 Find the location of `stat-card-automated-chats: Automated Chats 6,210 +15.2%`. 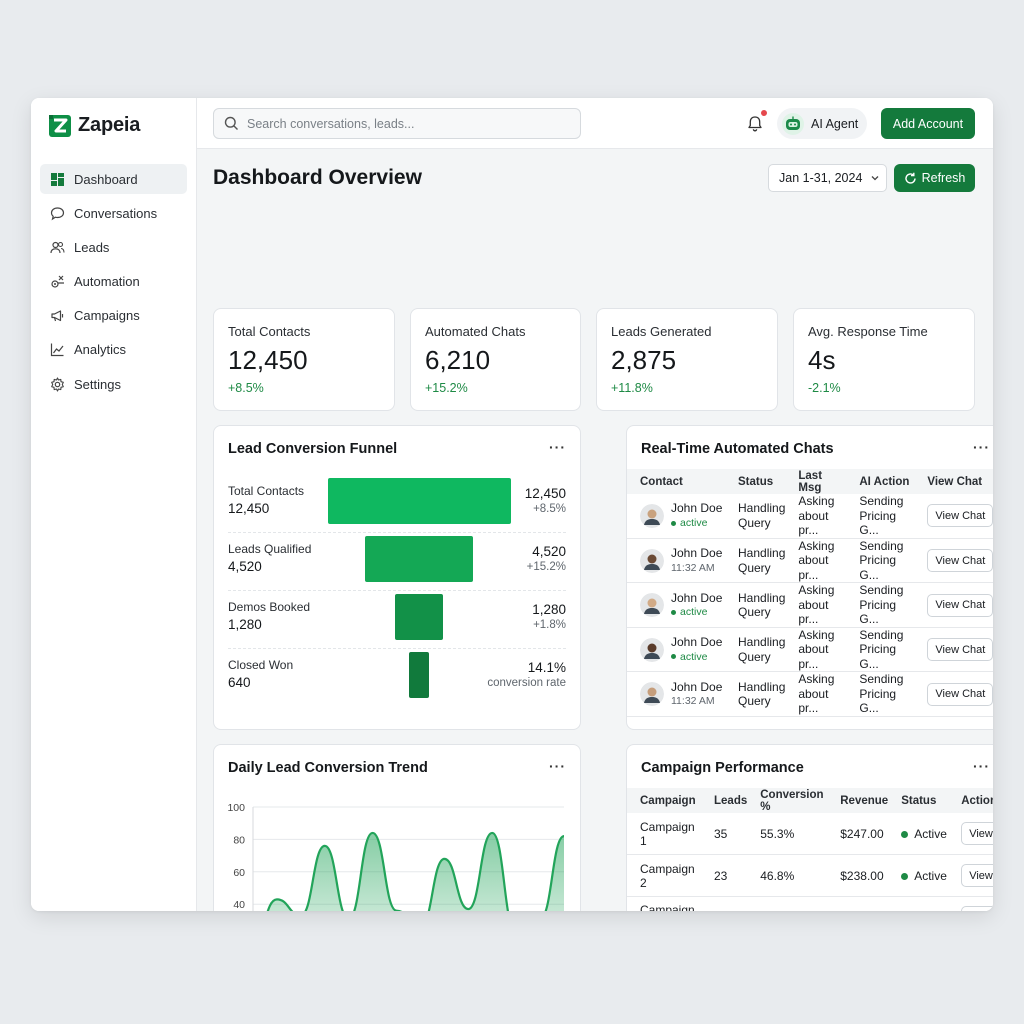

stat-card-automated-chats: Automated Chats 6,210 +15.2% is located at coordinates (495, 359).